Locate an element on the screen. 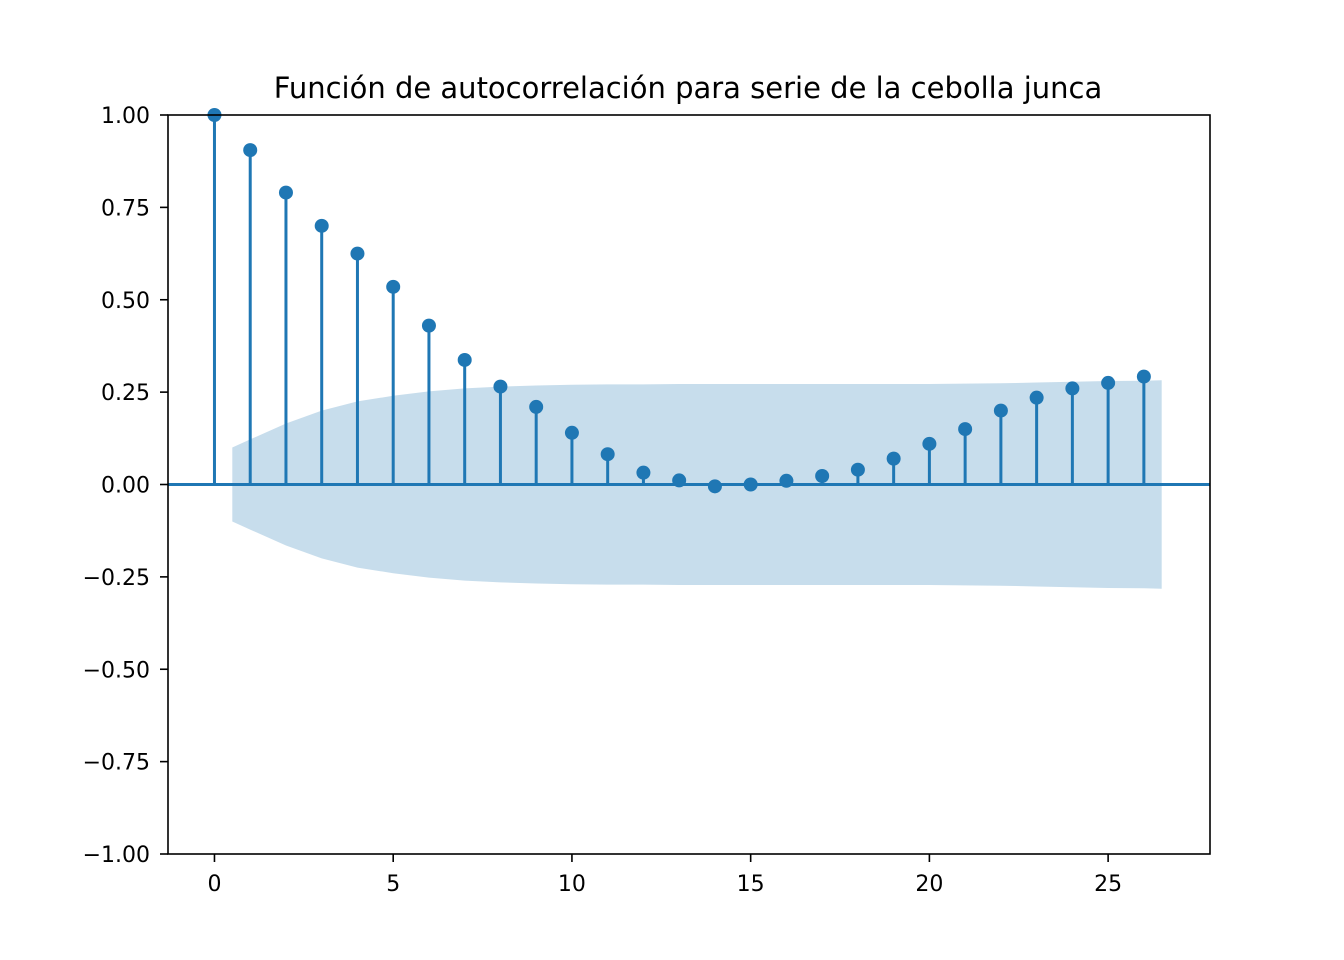 This screenshot has height=960, width=1344. y-tick-label: −0.50 is located at coordinates (116, 670).